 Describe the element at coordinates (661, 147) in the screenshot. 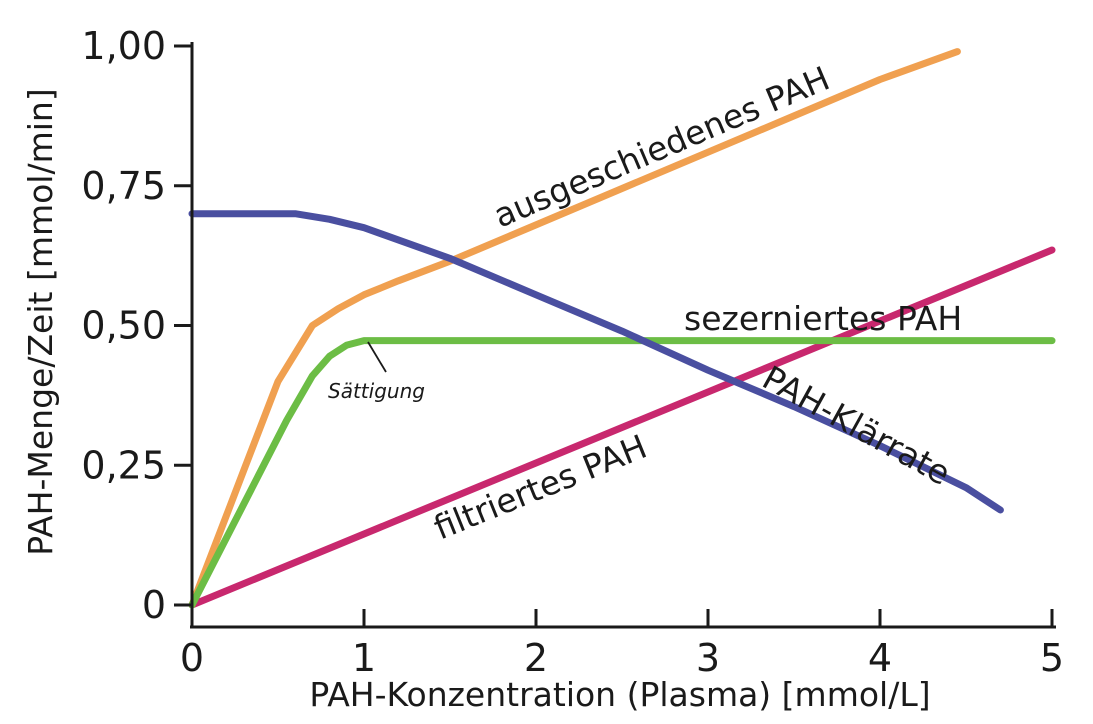

I see `series-label-ausgeschiedenes-pah: ausgeschiedenes PAH` at that location.